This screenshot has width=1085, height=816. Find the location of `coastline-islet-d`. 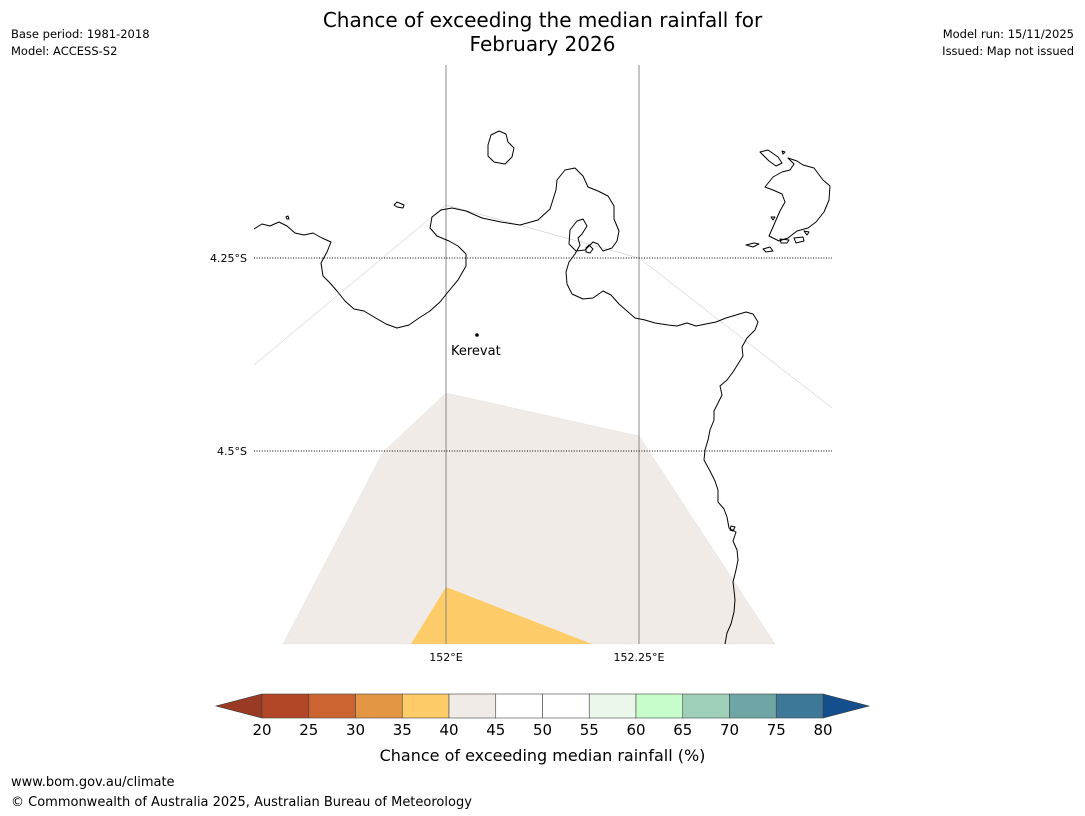

coastline-islet-d is located at coordinates (752, 245).